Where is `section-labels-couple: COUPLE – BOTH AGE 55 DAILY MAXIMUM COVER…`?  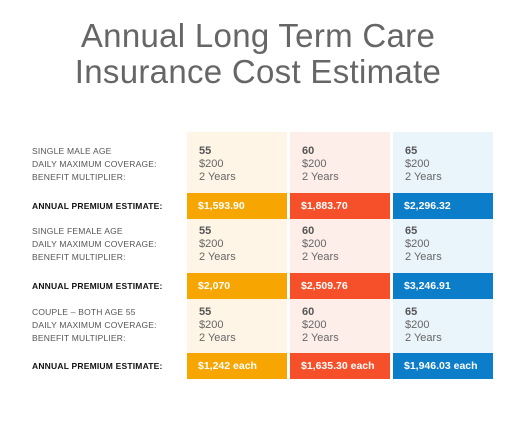 section-labels-couple: COUPLE – BOTH AGE 55 DAILY MAXIMUM COVER… is located at coordinates (107, 325).